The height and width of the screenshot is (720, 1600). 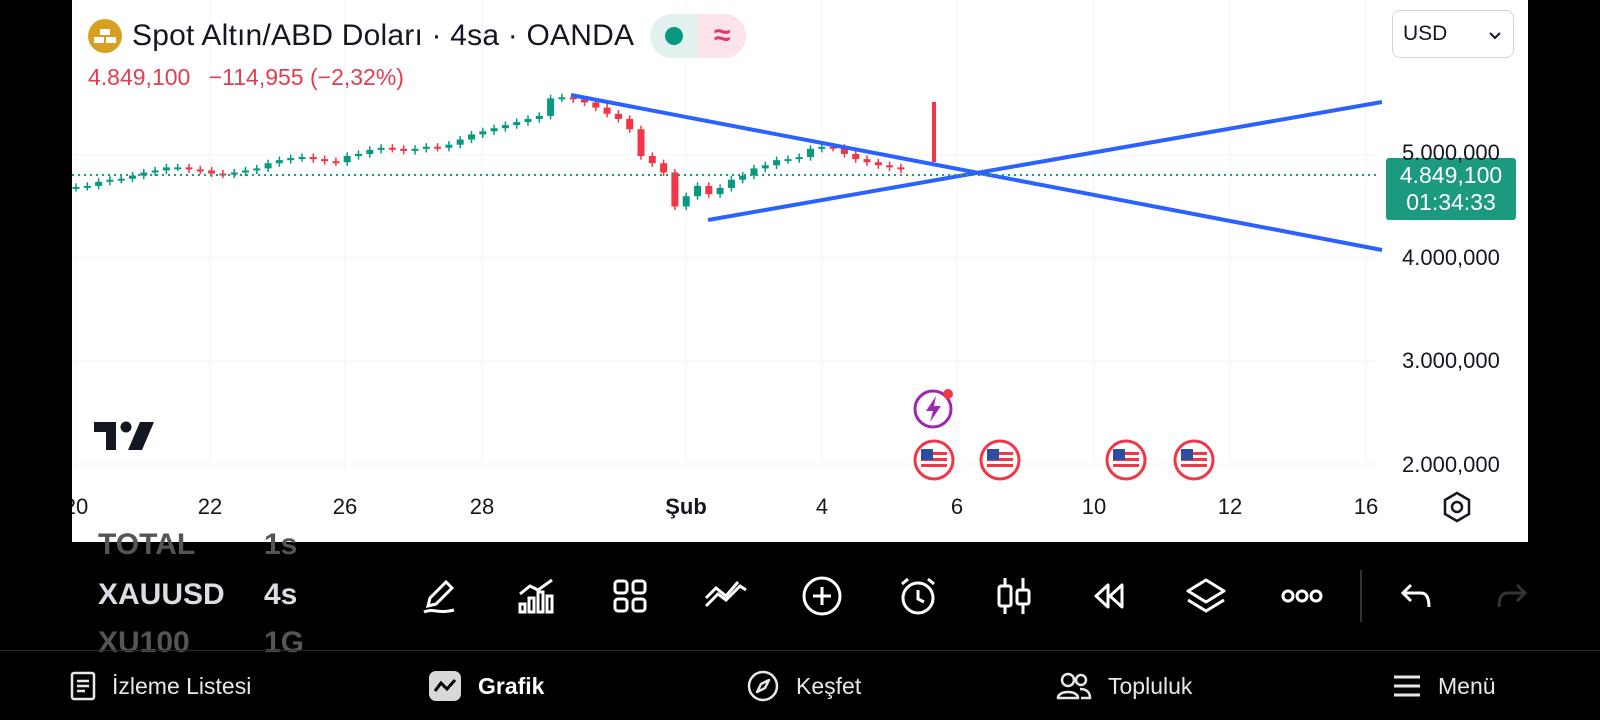 I want to click on nav-watchlist: İzleme Listesi, so click(x=160, y=686).